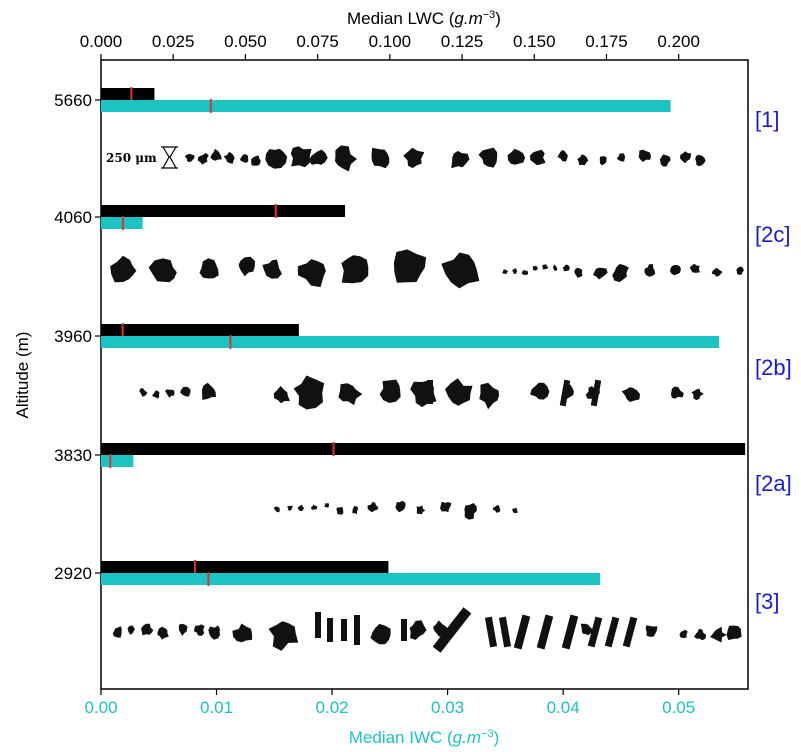  Describe the element at coordinates (173, 41) in the screenshot. I see `top-tick-label: 0.025` at that location.